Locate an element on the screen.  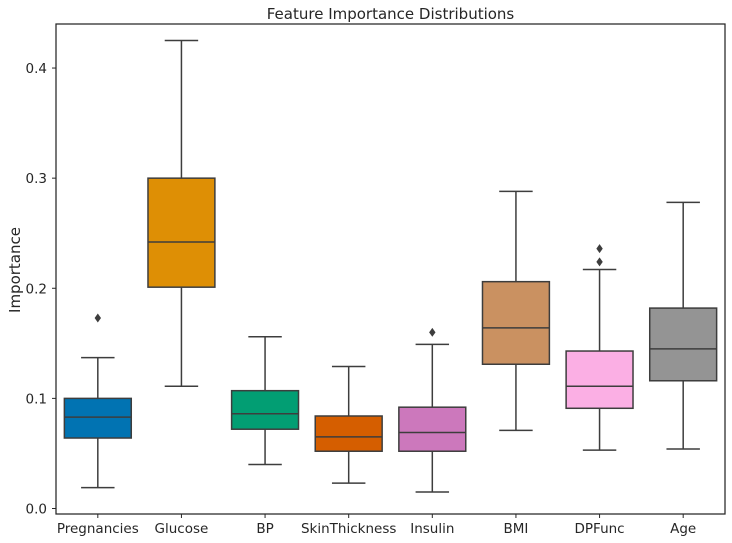
box-bp is located at coordinates (265, 400).